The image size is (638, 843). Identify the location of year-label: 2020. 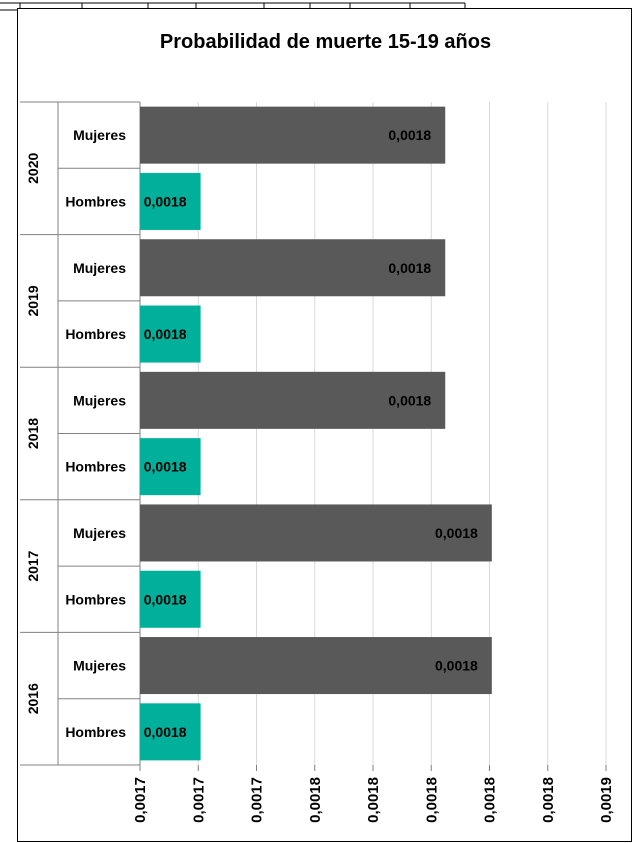
(33, 168).